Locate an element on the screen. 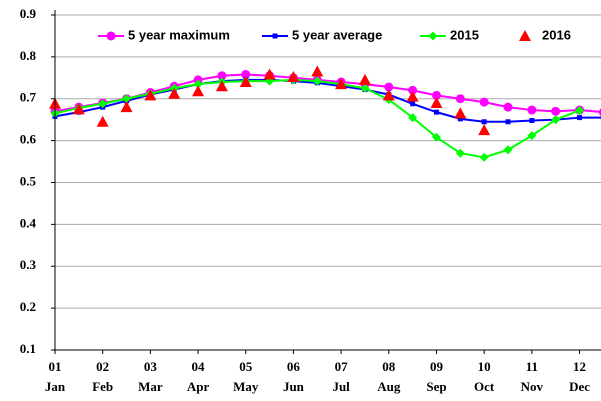 Image resolution: width=601 pixels, height=401 pixels. x-tick-label: 09 is located at coordinates (437, 366).